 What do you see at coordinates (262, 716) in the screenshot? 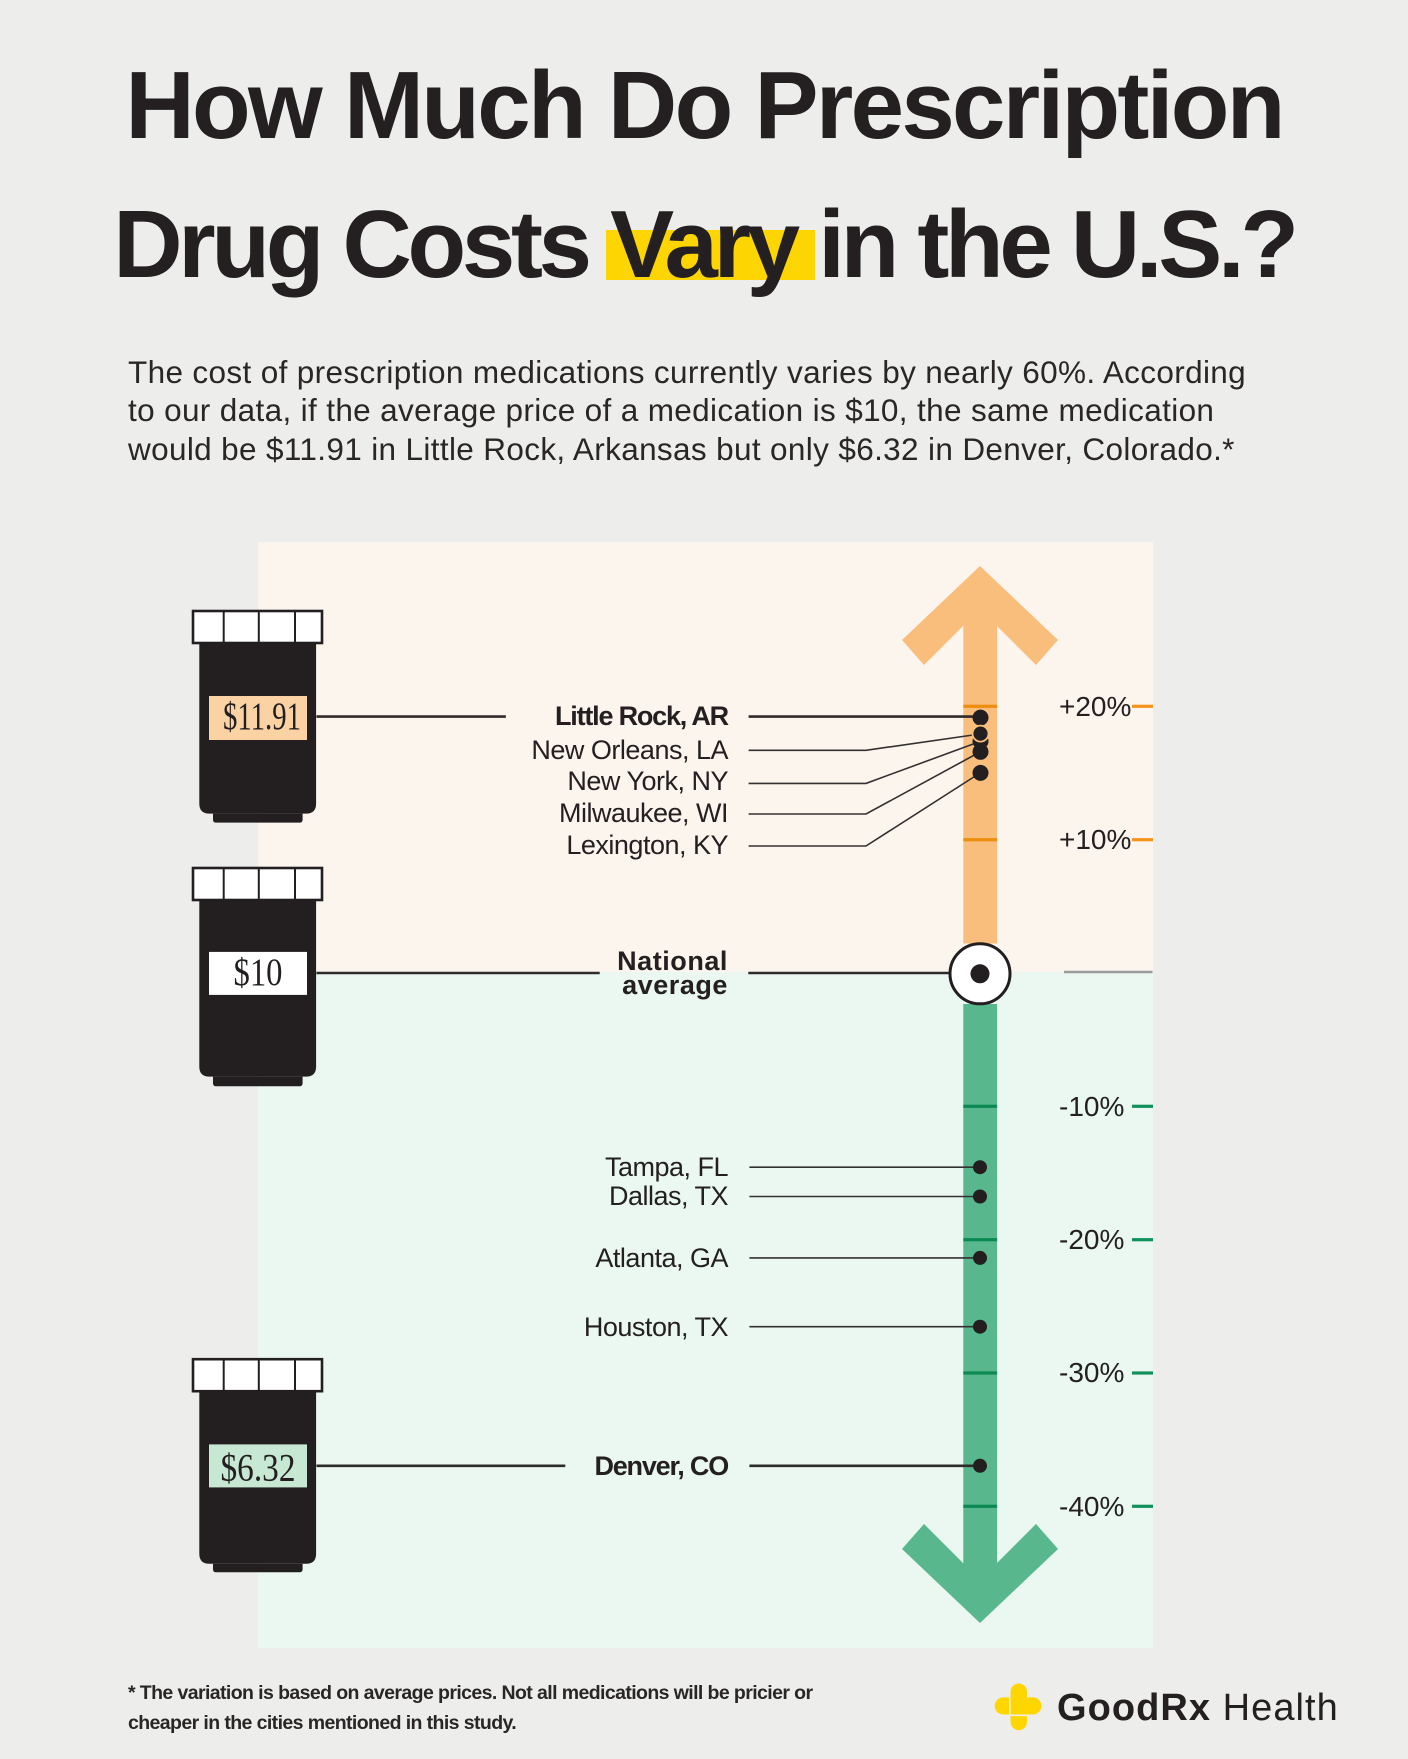
I see `svg-text: $11.91` at bounding box center [262, 716].